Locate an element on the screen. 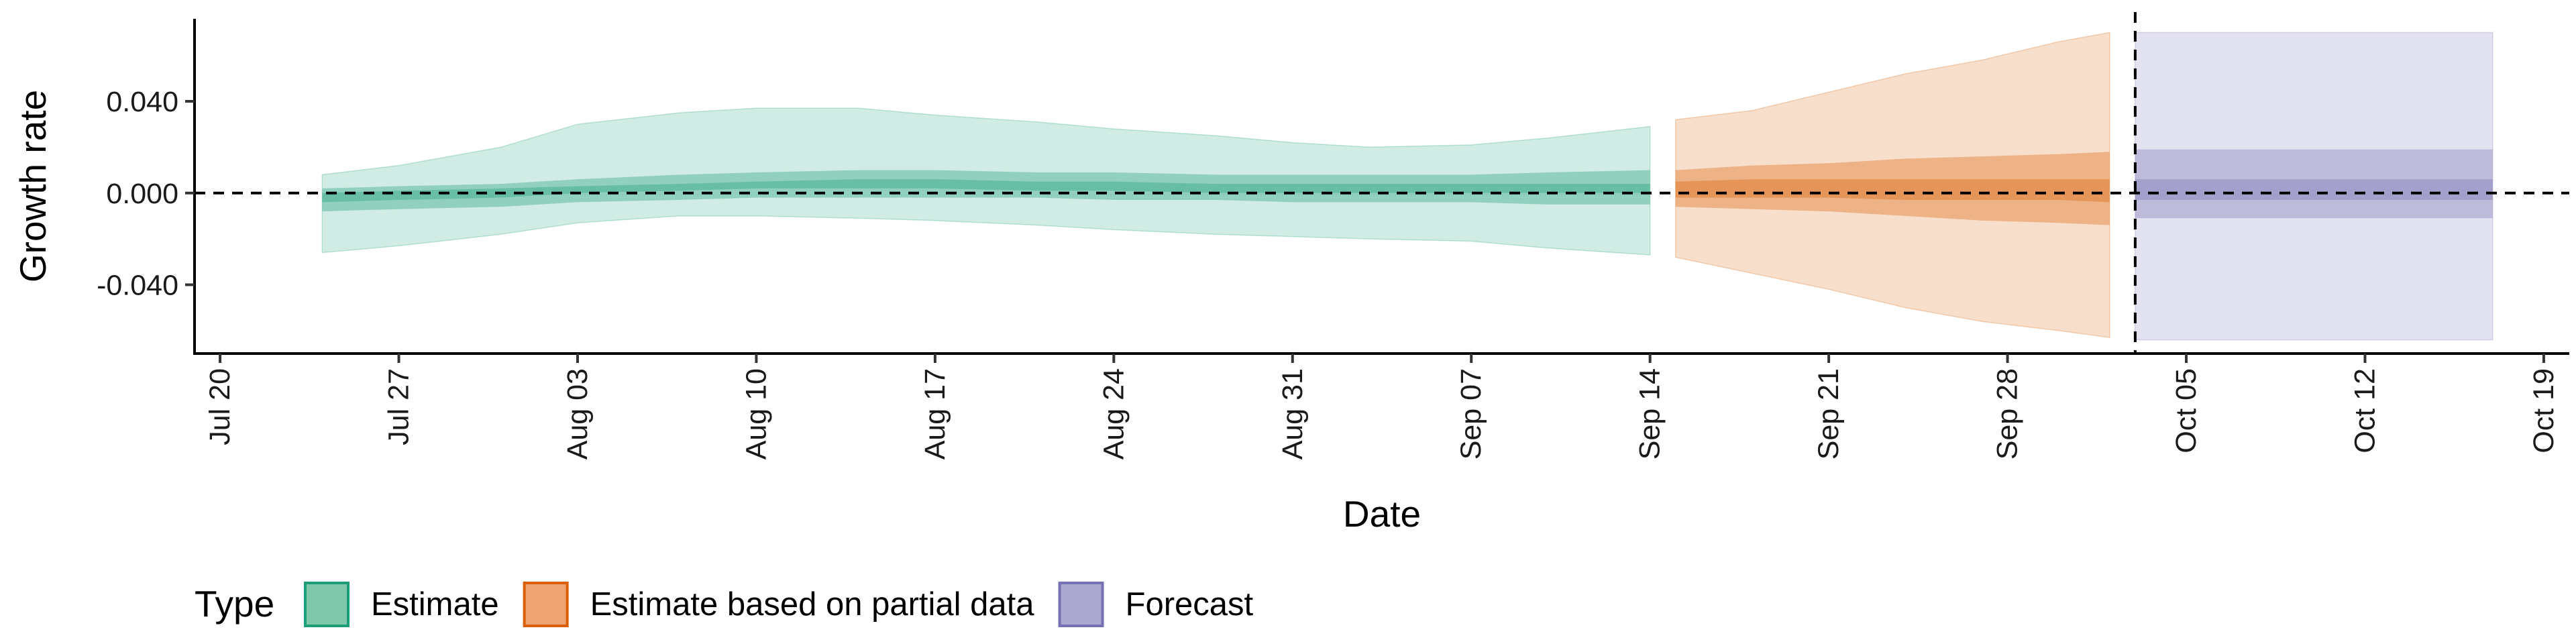 This screenshot has height=644, width=2576. y-tick-label: 0.040 is located at coordinates (142, 102).